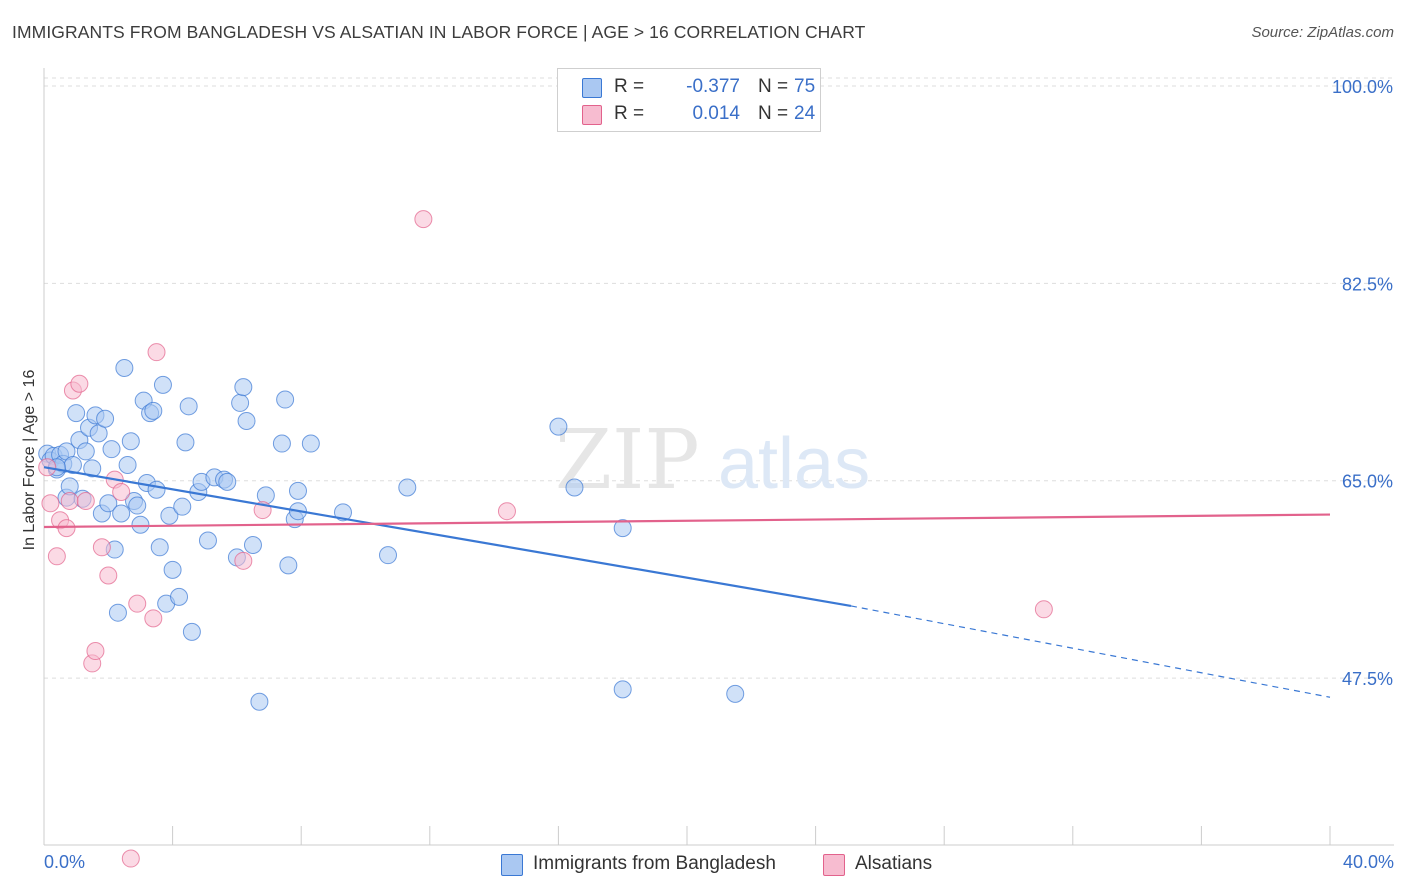 The width and height of the screenshot is (1406, 892). What do you see at coordinates (894, 863) in the screenshot?
I see `legend-label-alsatians: Alsatians` at bounding box center [894, 863].